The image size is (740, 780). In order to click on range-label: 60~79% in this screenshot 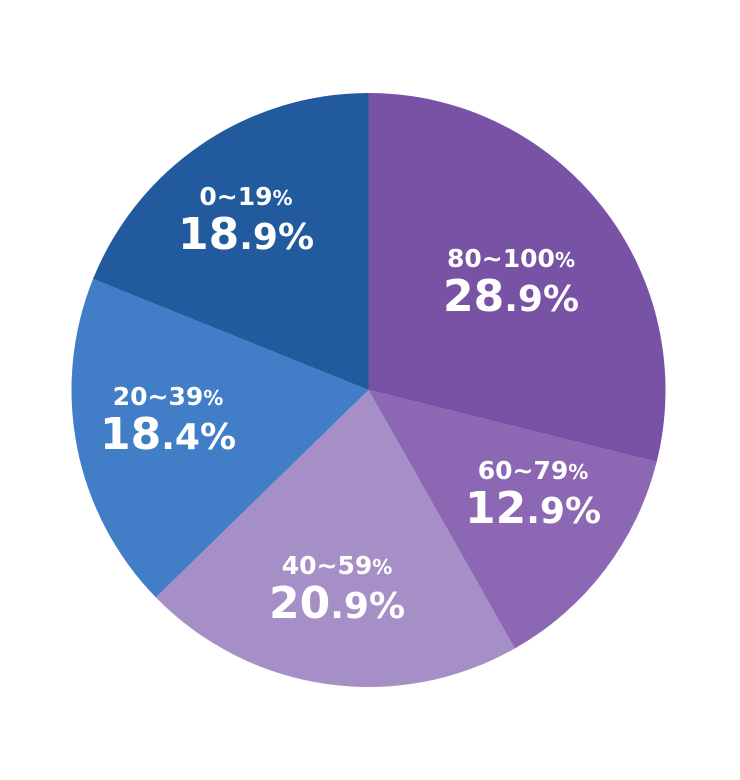, I will do `click(533, 470)`.